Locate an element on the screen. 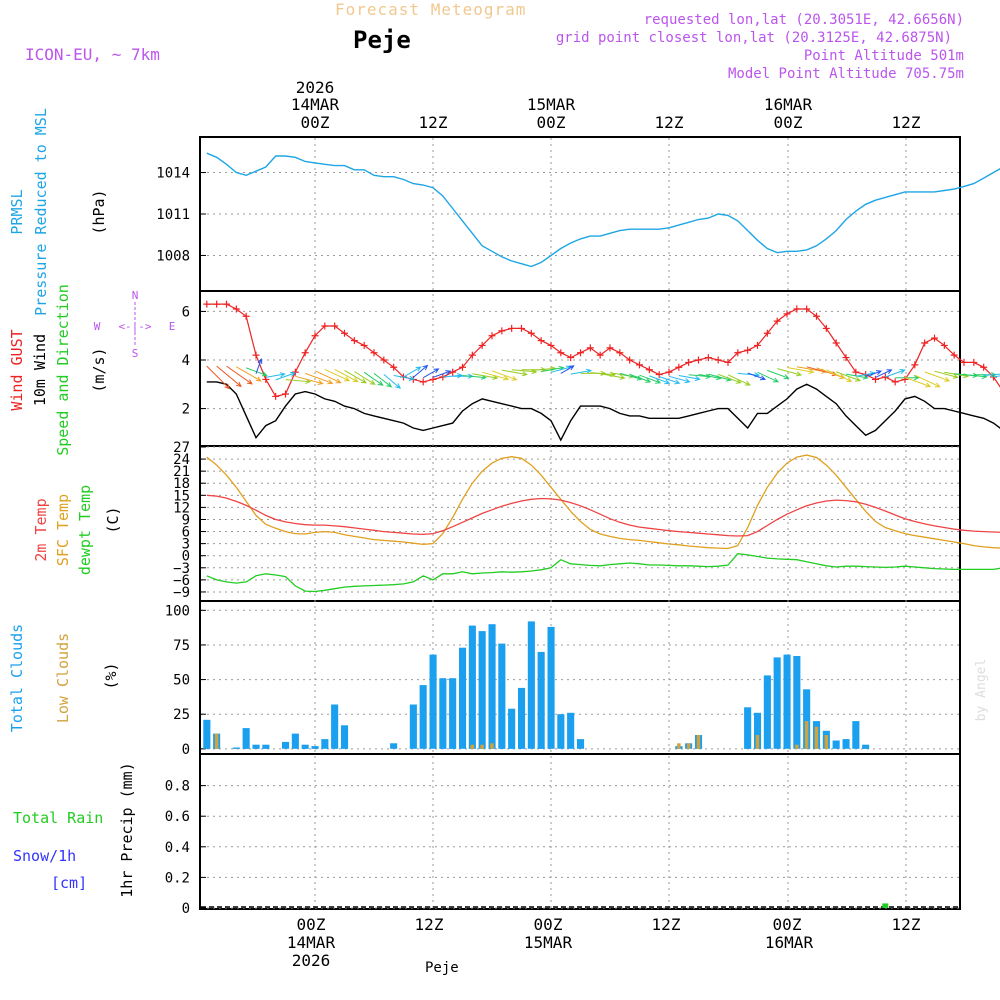  temp-ytick-label: 18 is located at coordinates (181, 484).